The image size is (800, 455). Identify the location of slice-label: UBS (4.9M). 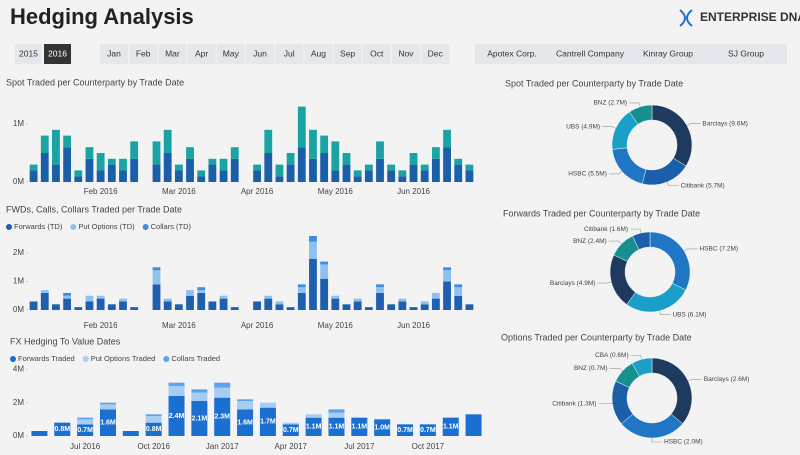
(583, 126).